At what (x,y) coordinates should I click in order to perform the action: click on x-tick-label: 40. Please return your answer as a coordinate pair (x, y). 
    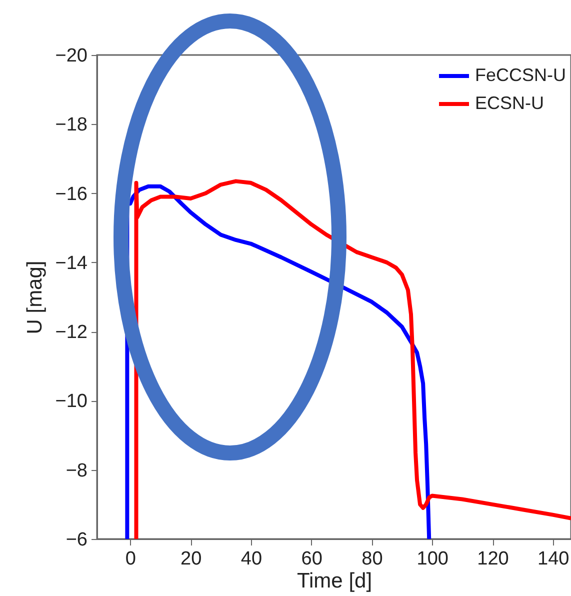
    Looking at the image, I should click on (251, 559).